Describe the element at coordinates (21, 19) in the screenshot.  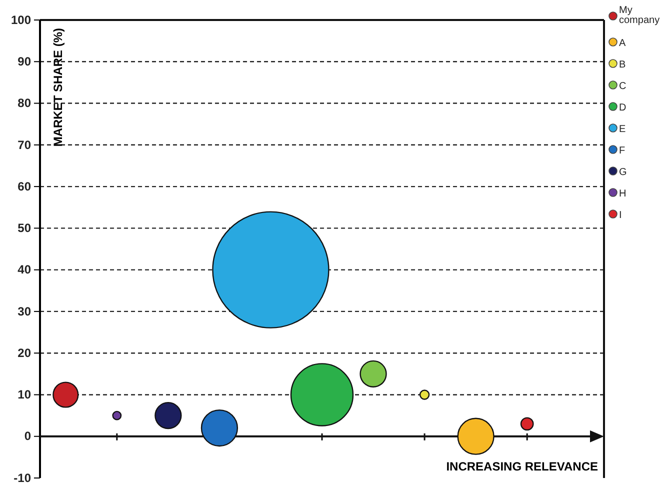
I see `y-tick-label: 100` at that location.